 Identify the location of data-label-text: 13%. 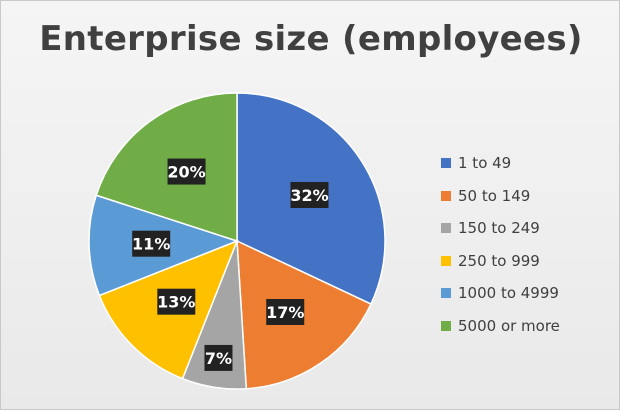
(176, 302).